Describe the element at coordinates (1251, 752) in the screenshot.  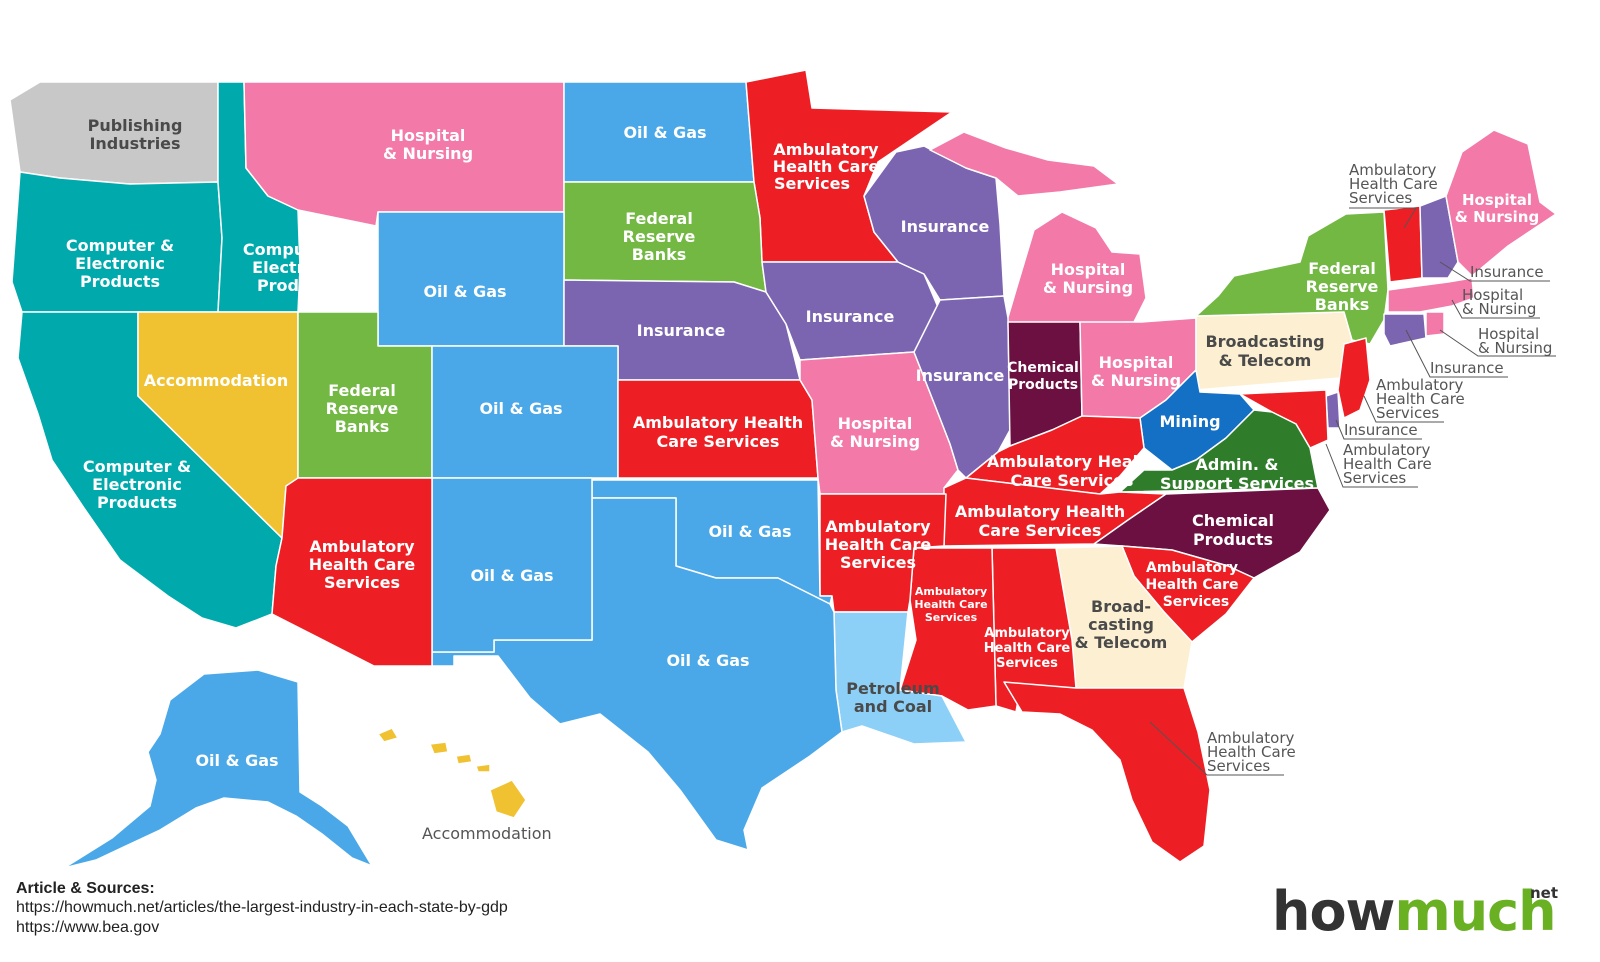
I see `label-fl: Ambulatory Health Care Services` at that location.